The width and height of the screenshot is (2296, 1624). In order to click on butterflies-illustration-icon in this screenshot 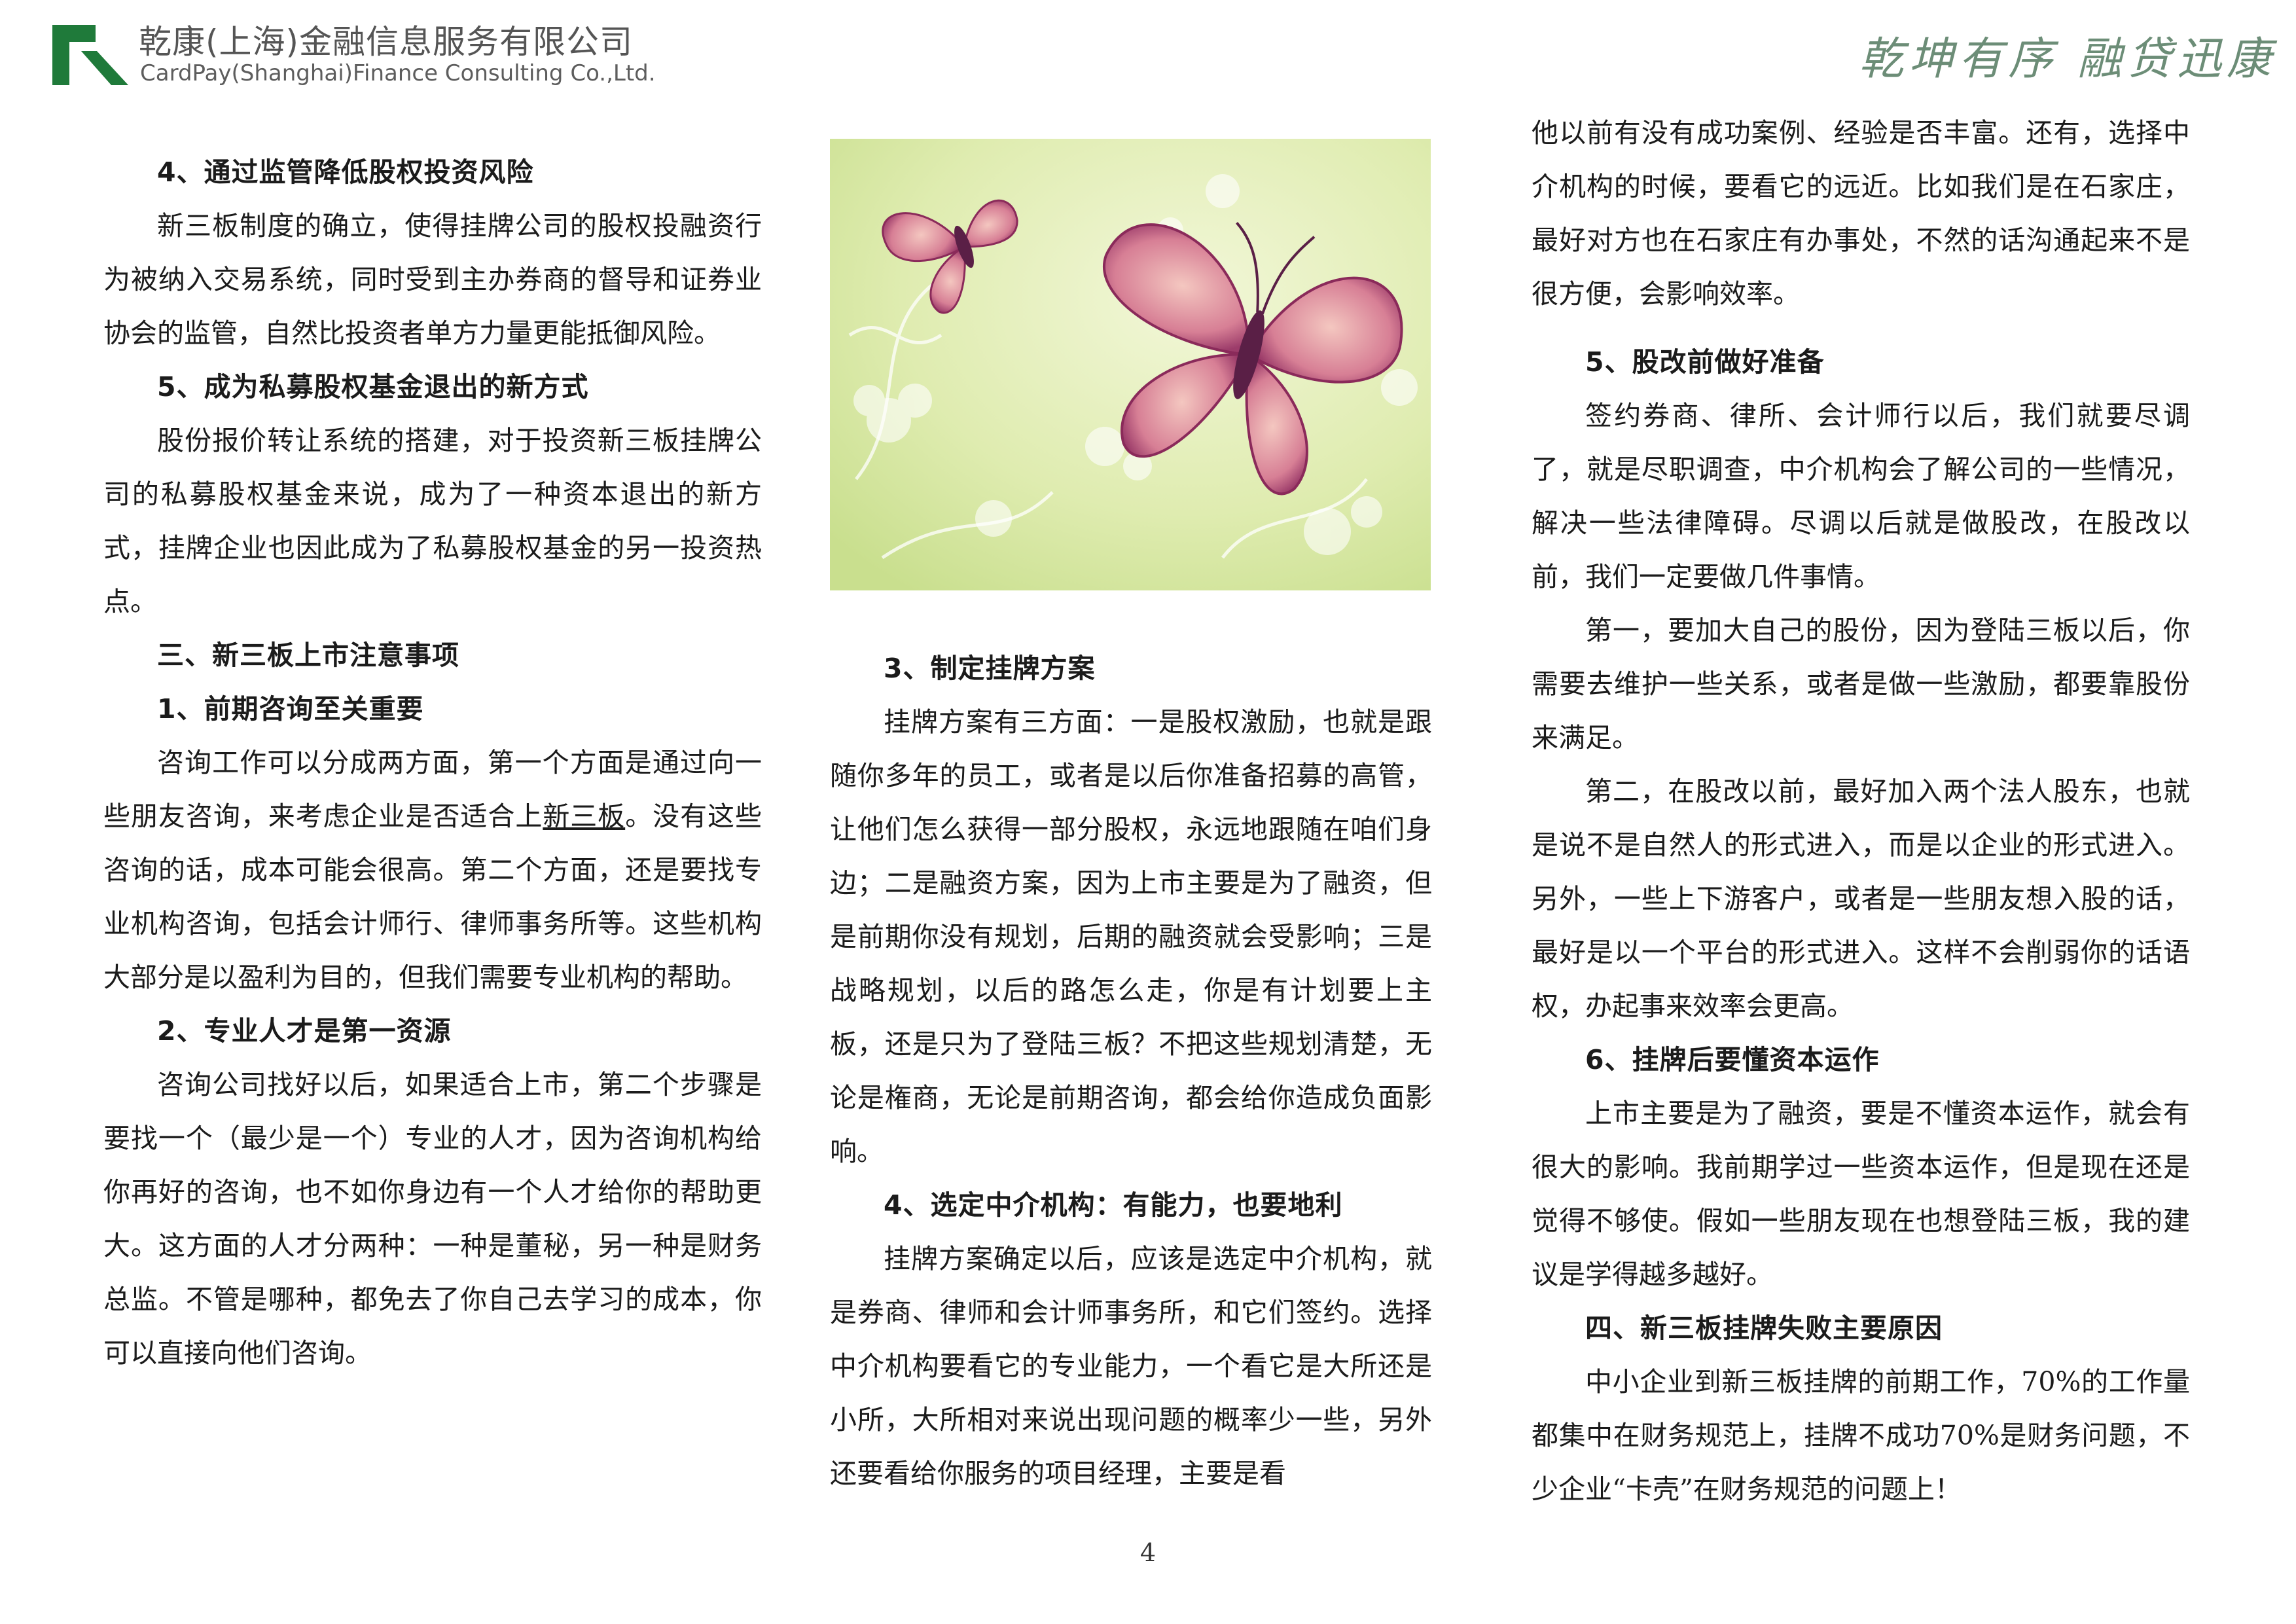, I will do `click(1130, 364)`.